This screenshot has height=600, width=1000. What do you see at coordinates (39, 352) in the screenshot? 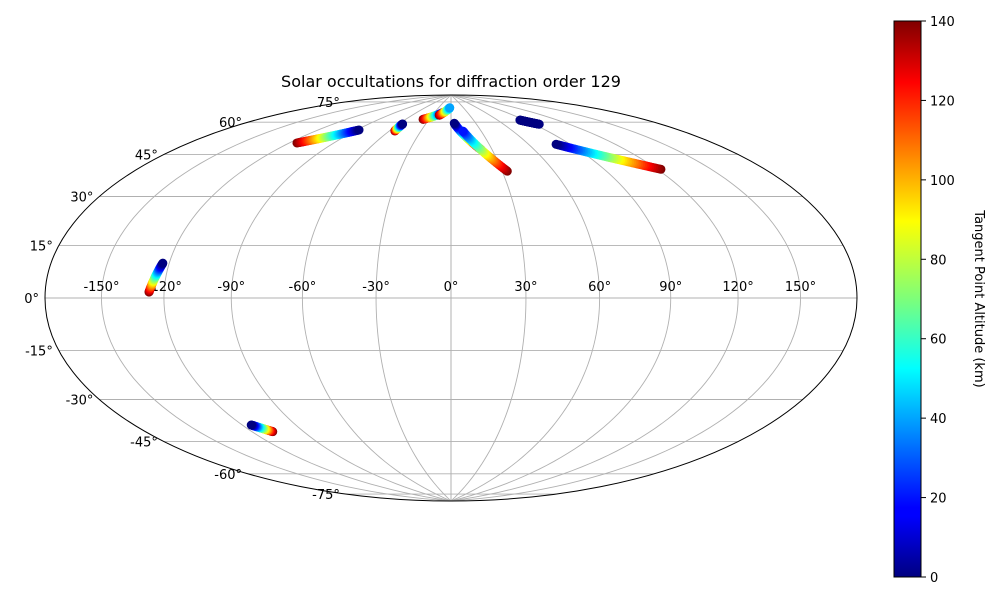
I see `latitude-tick-label: -15°` at bounding box center [39, 352].